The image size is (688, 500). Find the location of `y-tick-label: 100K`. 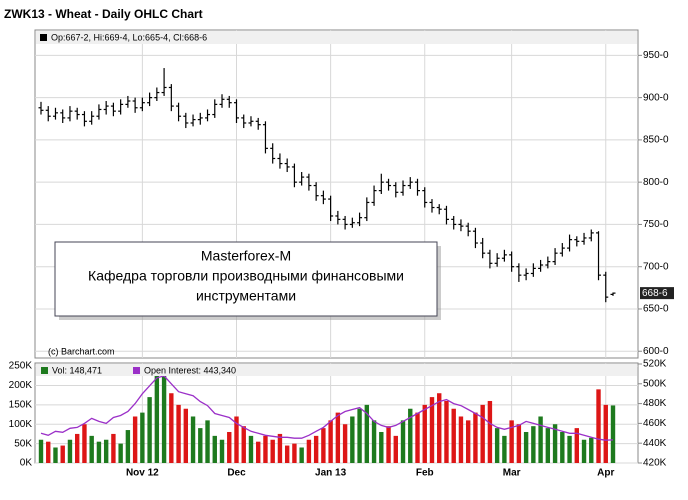

y-tick-label: 100K is located at coordinates (21, 424).